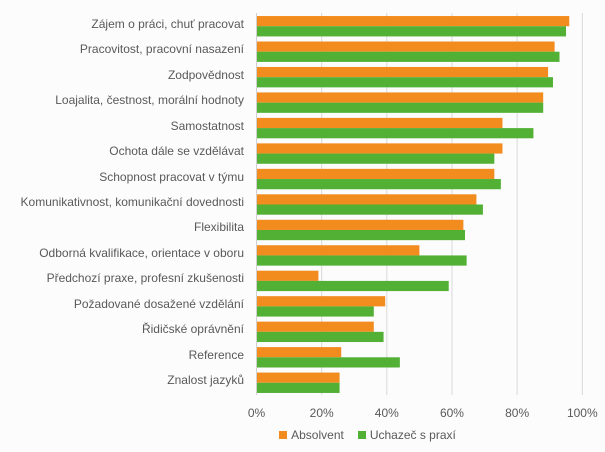 Image resolution: width=605 pixels, height=452 pixels. Describe the element at coordinates (321, 413) in the screenshot. I see `x-tick-label: 20%` at that location.